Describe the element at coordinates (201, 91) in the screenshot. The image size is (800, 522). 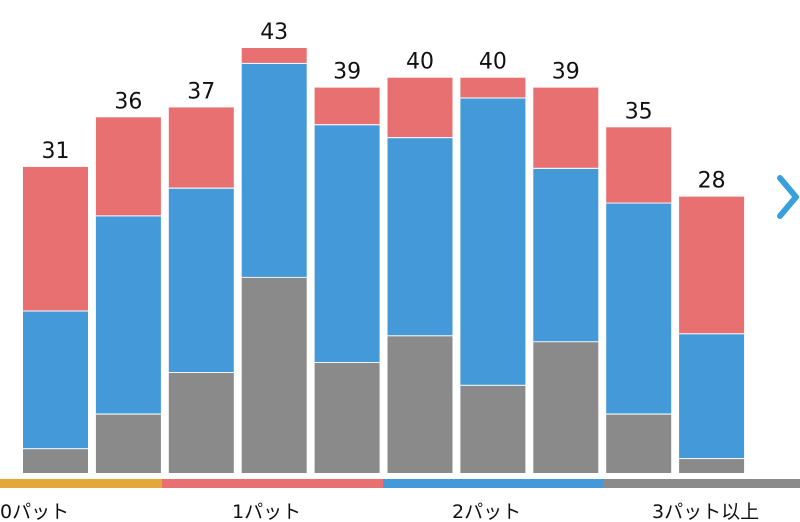
I see `bar-total-label-3: 37` at that location.